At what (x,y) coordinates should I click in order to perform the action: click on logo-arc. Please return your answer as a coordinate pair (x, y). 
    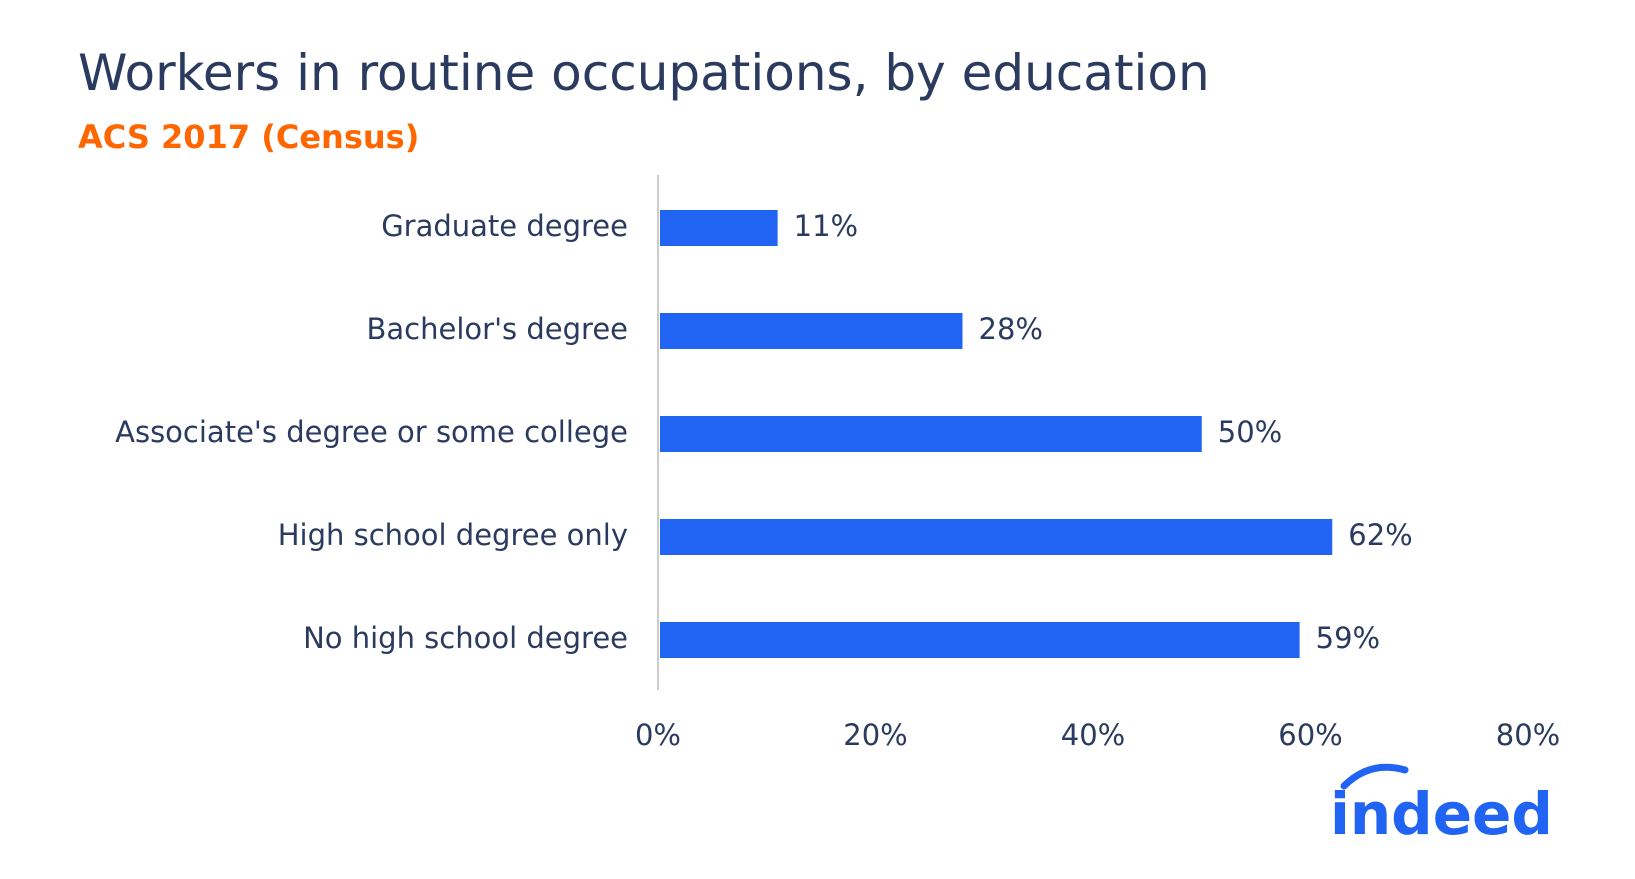
    Looking at the image, I should click on (1374, 776).